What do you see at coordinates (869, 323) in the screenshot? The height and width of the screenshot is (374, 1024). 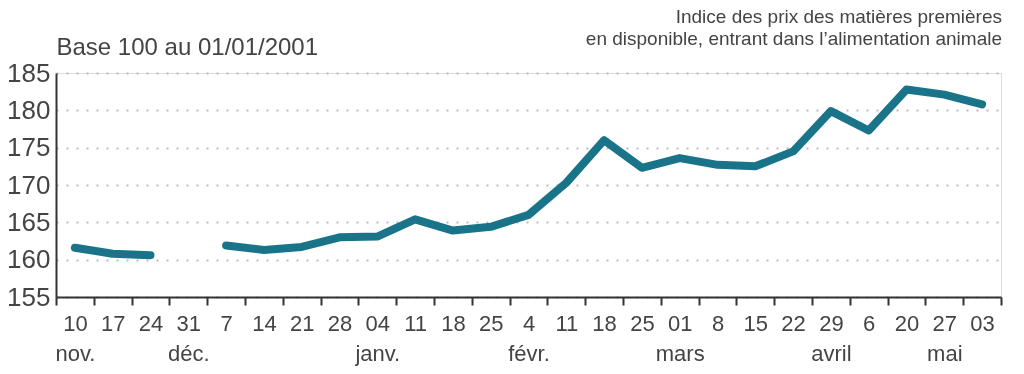 I see `x-tick-label: 6` at bounding box center [869, 323].